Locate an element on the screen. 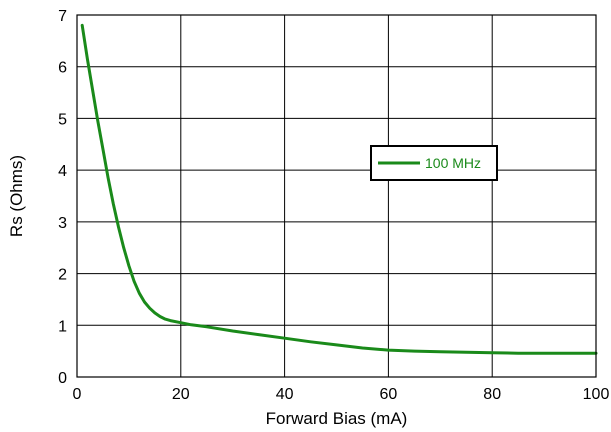 The height and width of the screenshot is (432, 611). x-tick-label: 60 is located at coordinates (389, 394).